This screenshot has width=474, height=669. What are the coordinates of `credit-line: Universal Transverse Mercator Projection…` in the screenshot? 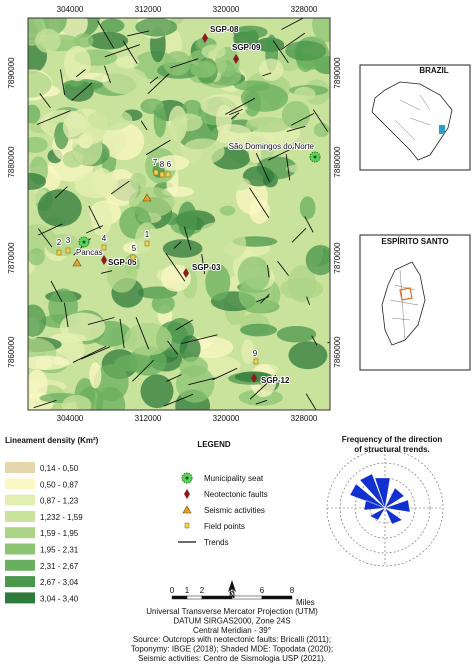 It's located at (232, 611).